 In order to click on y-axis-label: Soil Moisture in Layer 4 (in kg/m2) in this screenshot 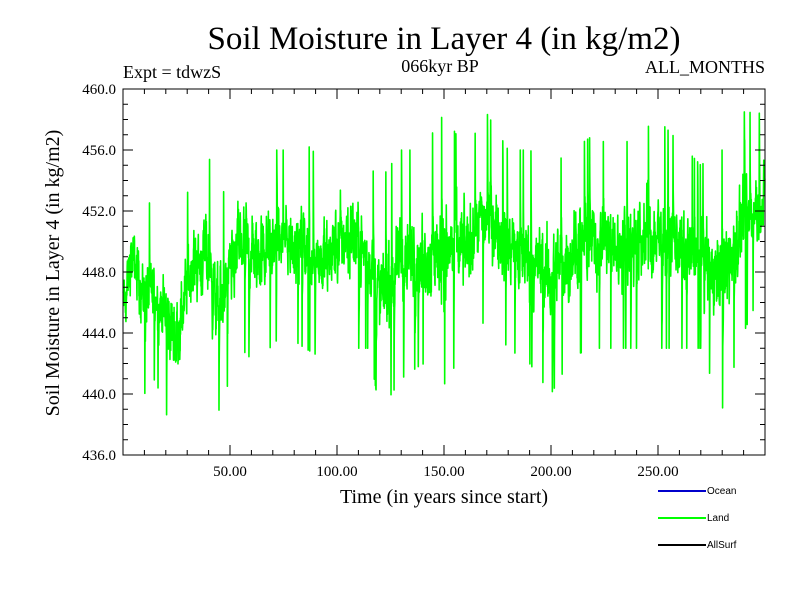, I will do `click(53, 273)`.